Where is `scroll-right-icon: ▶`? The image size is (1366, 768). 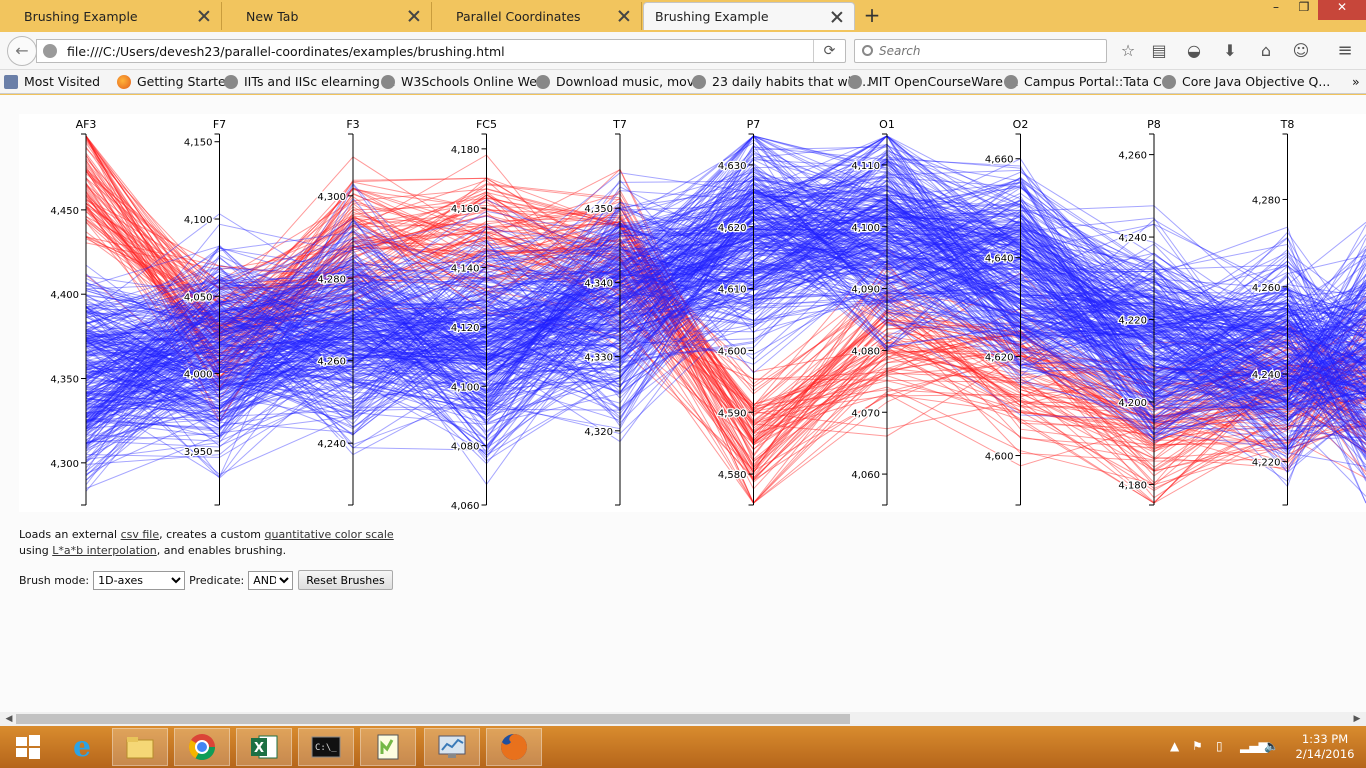
scroll-right-icon: ▶ is located at coordinates (1357, 719).